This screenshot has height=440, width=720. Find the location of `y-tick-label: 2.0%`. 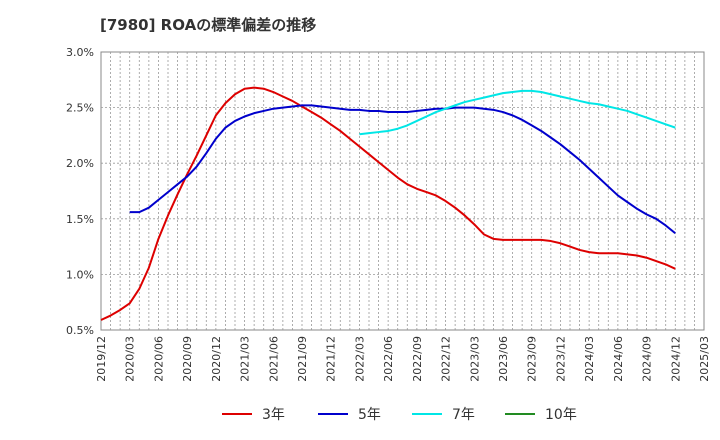

y-tick-label: 2.0% is located at coordinates (80, 163).